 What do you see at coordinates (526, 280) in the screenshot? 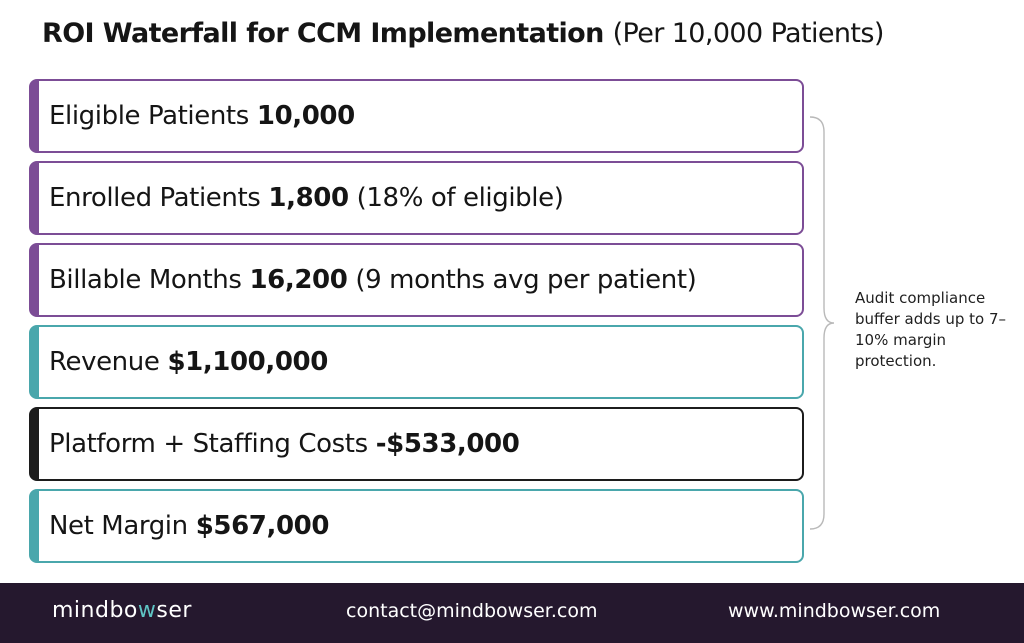
I see `step-note: (9 months avg per patient)` at bounding box center [526, 280].